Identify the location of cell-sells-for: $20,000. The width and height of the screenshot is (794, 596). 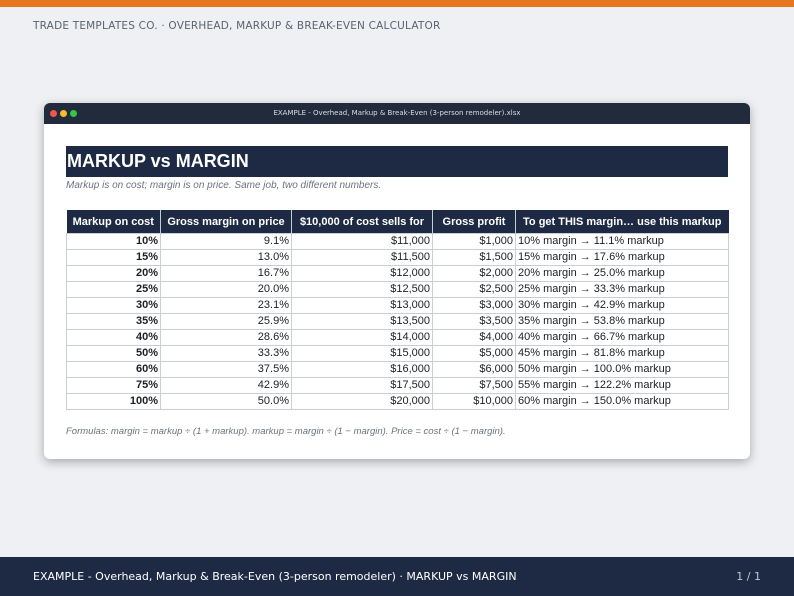
(362, 401).